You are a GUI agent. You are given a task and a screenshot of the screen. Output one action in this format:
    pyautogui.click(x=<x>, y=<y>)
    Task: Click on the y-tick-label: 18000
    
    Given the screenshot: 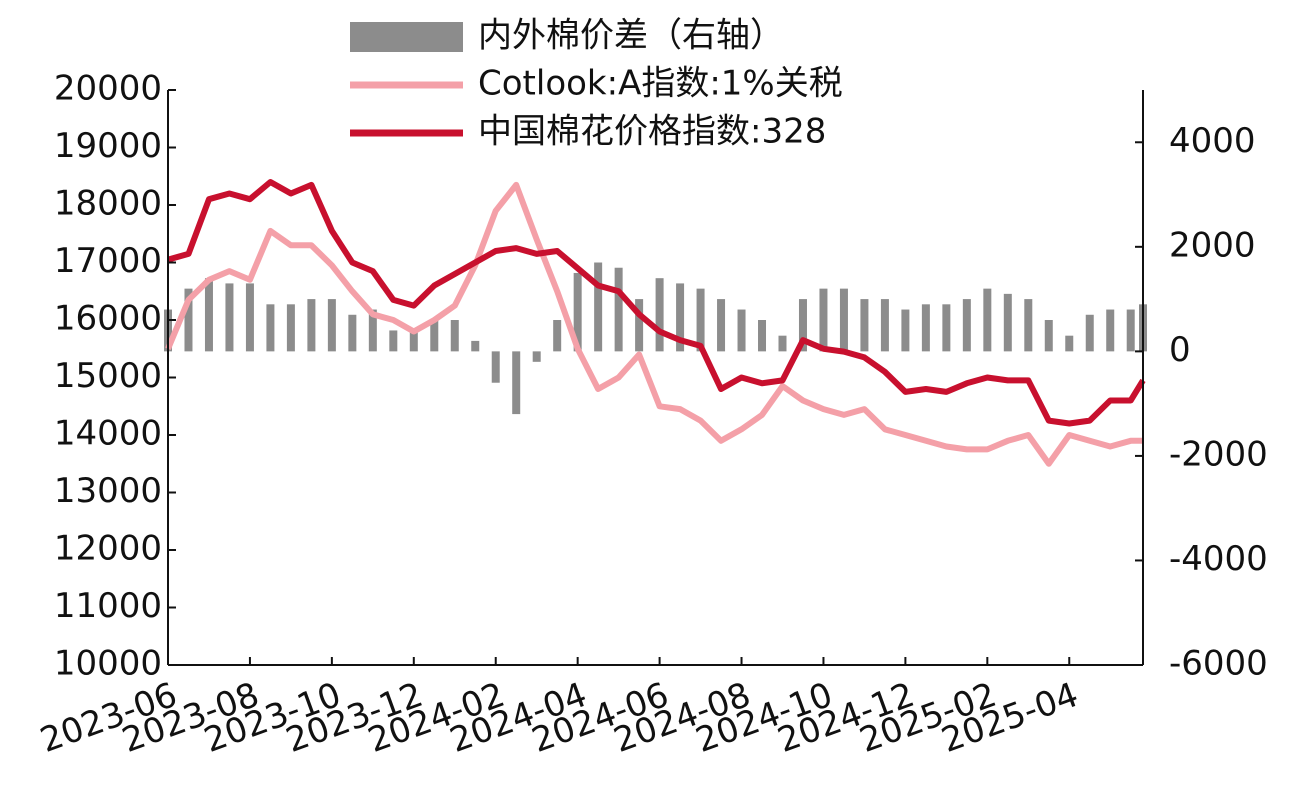 What is the action you would take?
    pyautogui.click(x=108, y=204)
    